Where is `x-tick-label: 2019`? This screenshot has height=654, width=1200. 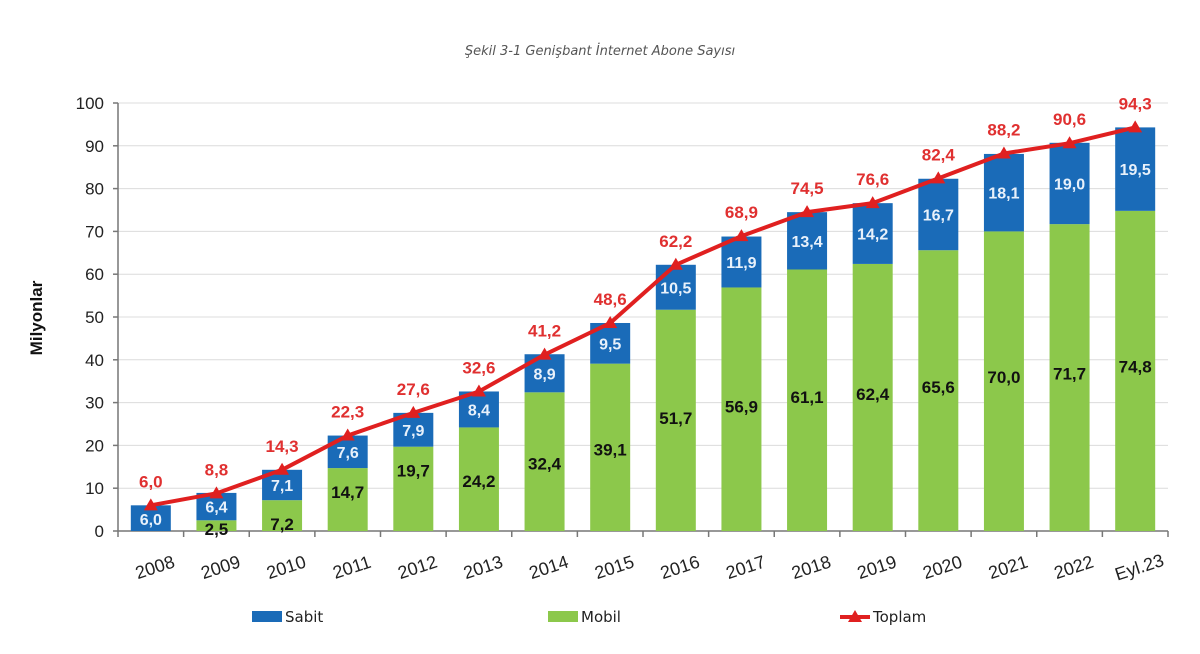
x-tick-label: 2019 is located at coordinates (877, 567).